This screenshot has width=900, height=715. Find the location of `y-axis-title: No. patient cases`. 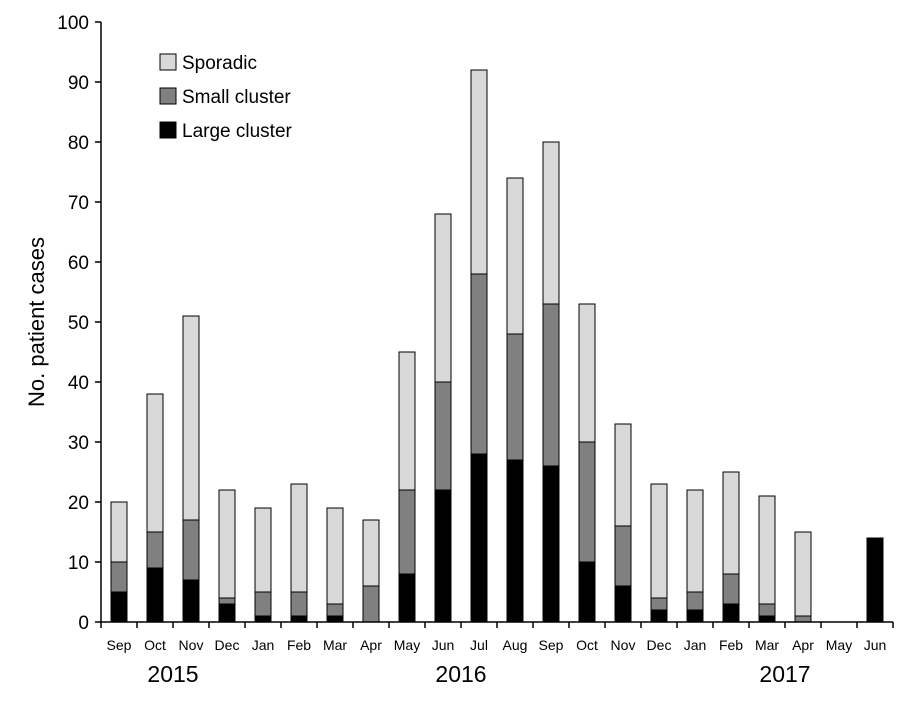

y-axis-title: No. patient cases is located at coordinates (36, 322).